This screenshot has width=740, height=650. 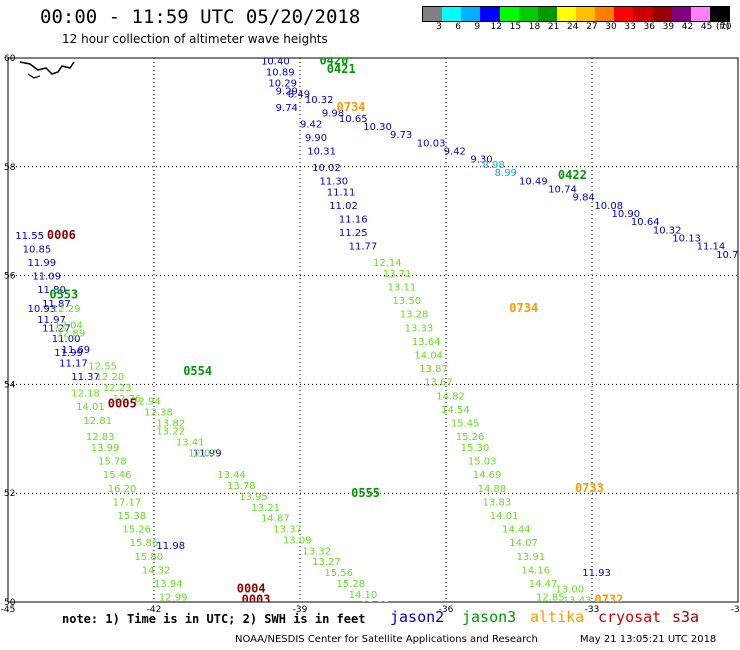 What do you see at coordinates (455, 151) in the screenshot?
I see `wave-height-value: 9.42` at bounding box center [455, 151].